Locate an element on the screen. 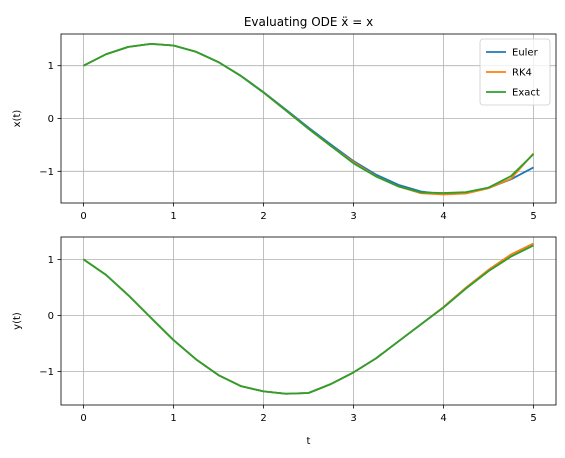 The height and width of the screenshot is (458, 565). legend-label-euler: Euler is located at coordinates (525, 53).